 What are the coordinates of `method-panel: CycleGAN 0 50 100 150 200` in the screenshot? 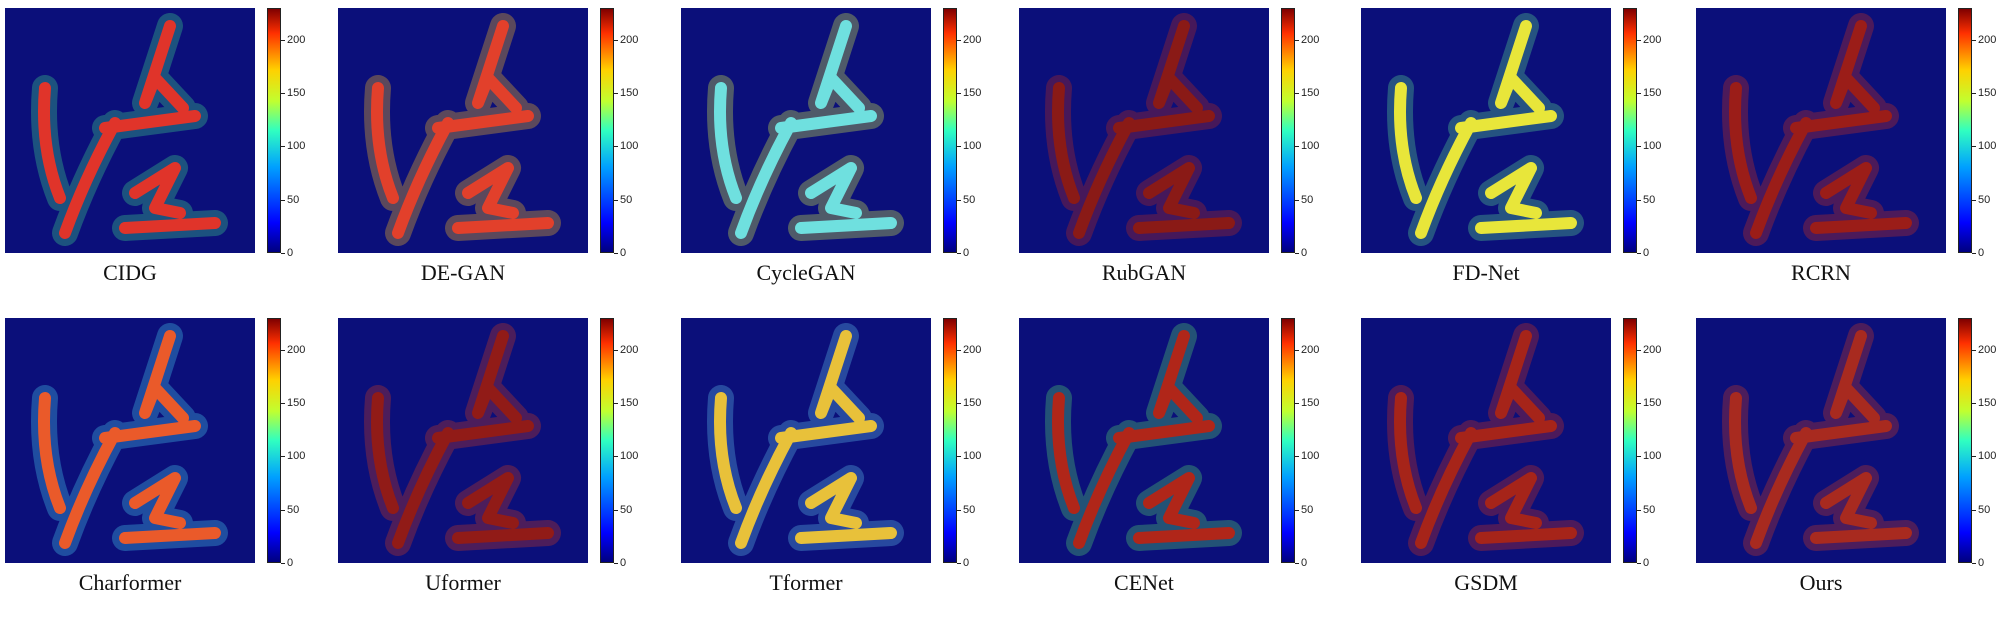 It's located at (841, 158).